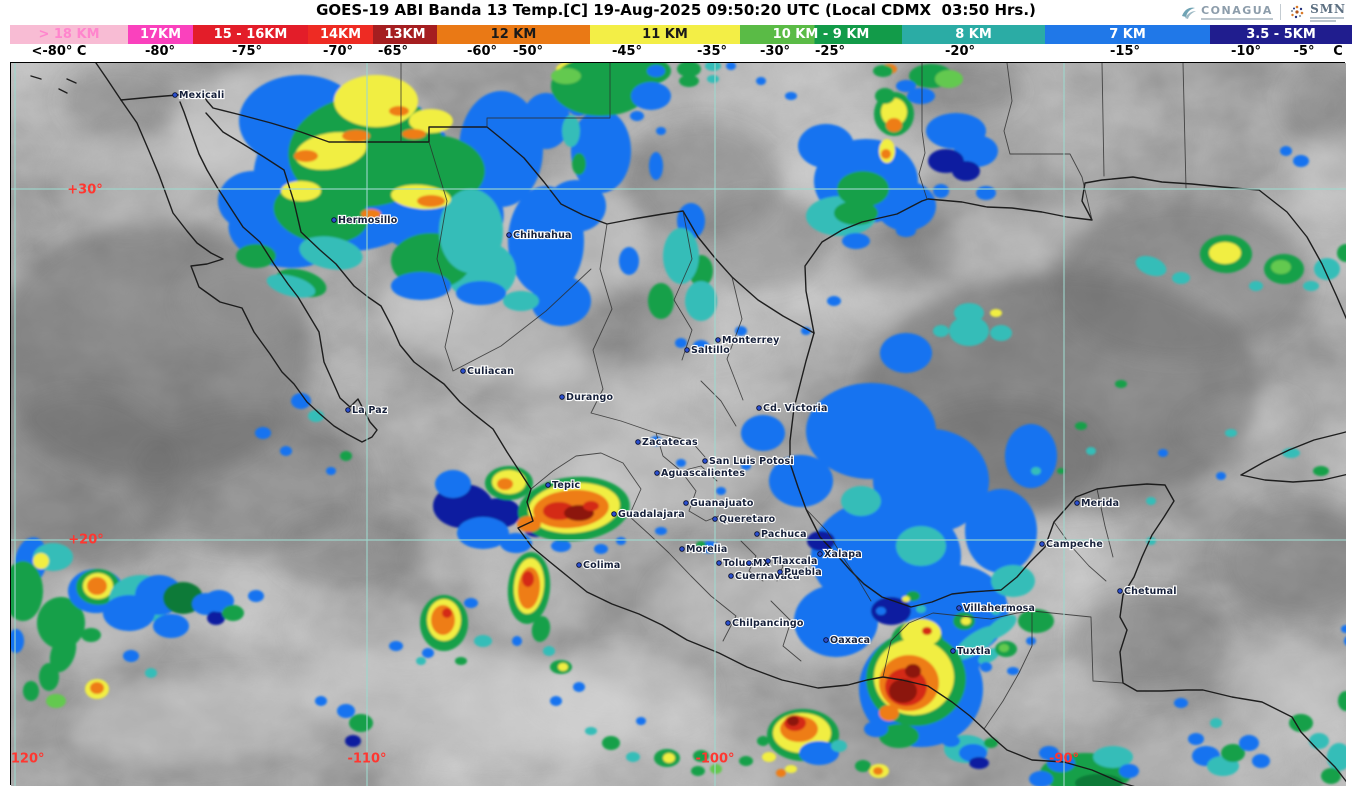 The width and height of the screenshot is (1352, 791). Describe the element at coordinates (627, 51) in the screenshot. I see `temperature-tick-label: -45°` at that location.